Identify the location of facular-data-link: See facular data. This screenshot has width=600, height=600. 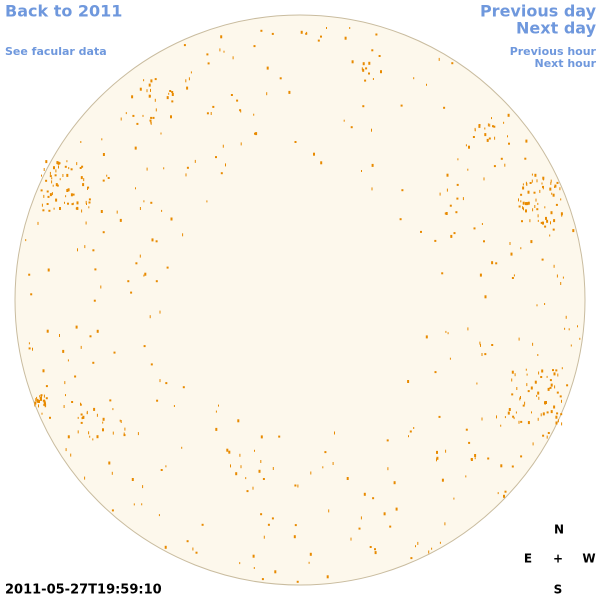
(56, 51).